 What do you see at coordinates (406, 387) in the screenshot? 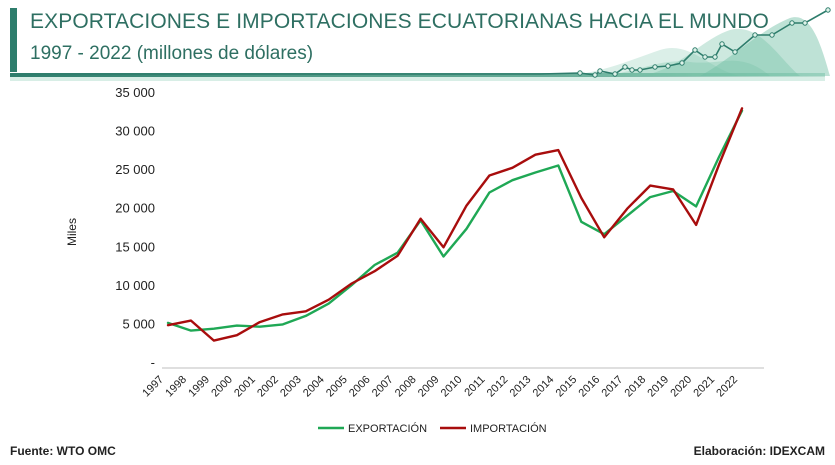
I see `x-tick-label: 2008` at bounding box center [406, 387].